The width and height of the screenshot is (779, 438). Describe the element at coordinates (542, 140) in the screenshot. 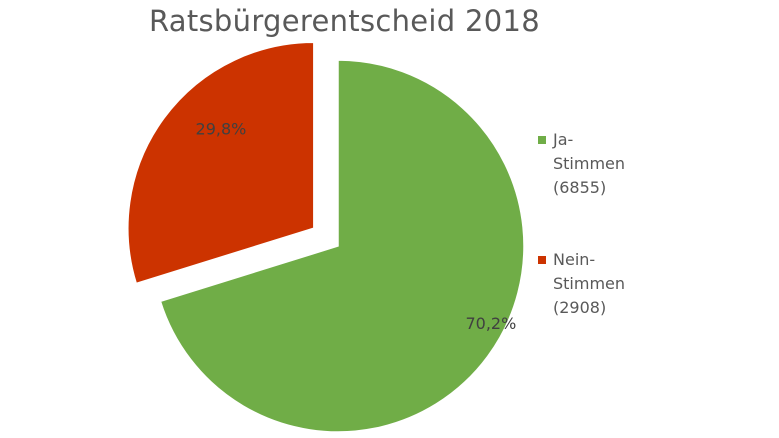

I see `legend-swatch-ja` at that location.